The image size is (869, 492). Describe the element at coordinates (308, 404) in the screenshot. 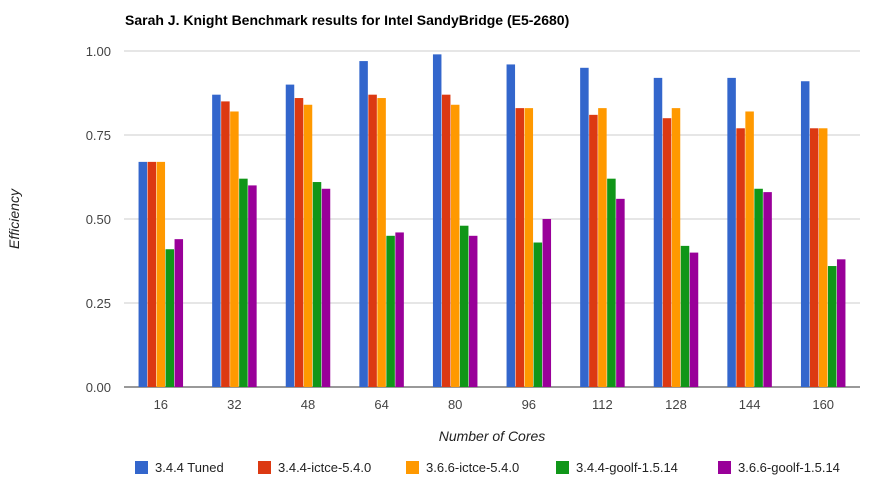

I see `x-tick-label: 48` at that location.